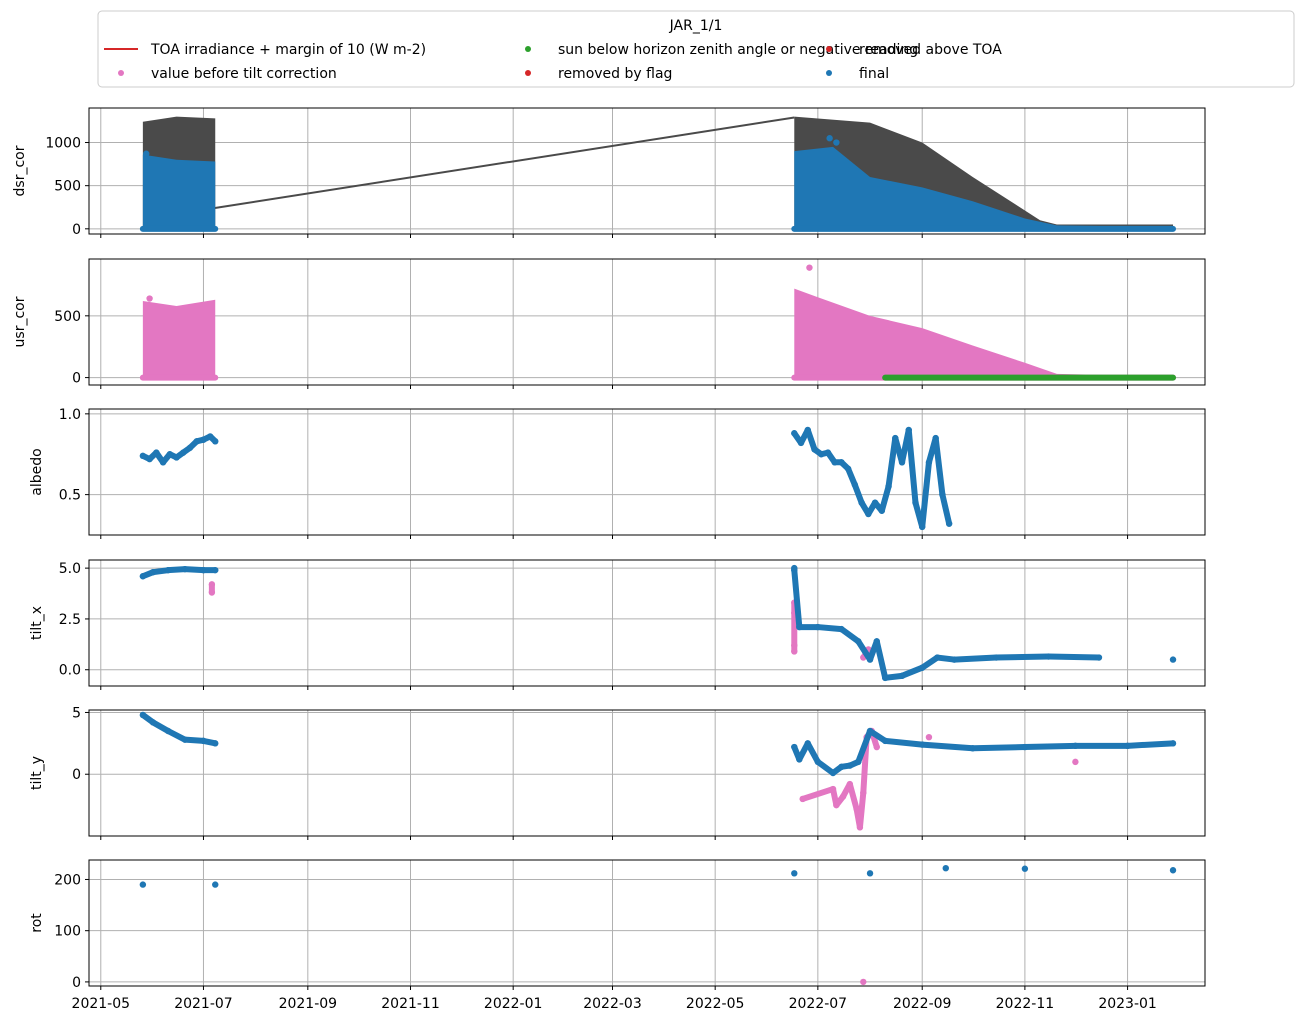  Describe the element at coordinates (37, 923) in the screenshot. I see `y-axis-label: rot` at that location.